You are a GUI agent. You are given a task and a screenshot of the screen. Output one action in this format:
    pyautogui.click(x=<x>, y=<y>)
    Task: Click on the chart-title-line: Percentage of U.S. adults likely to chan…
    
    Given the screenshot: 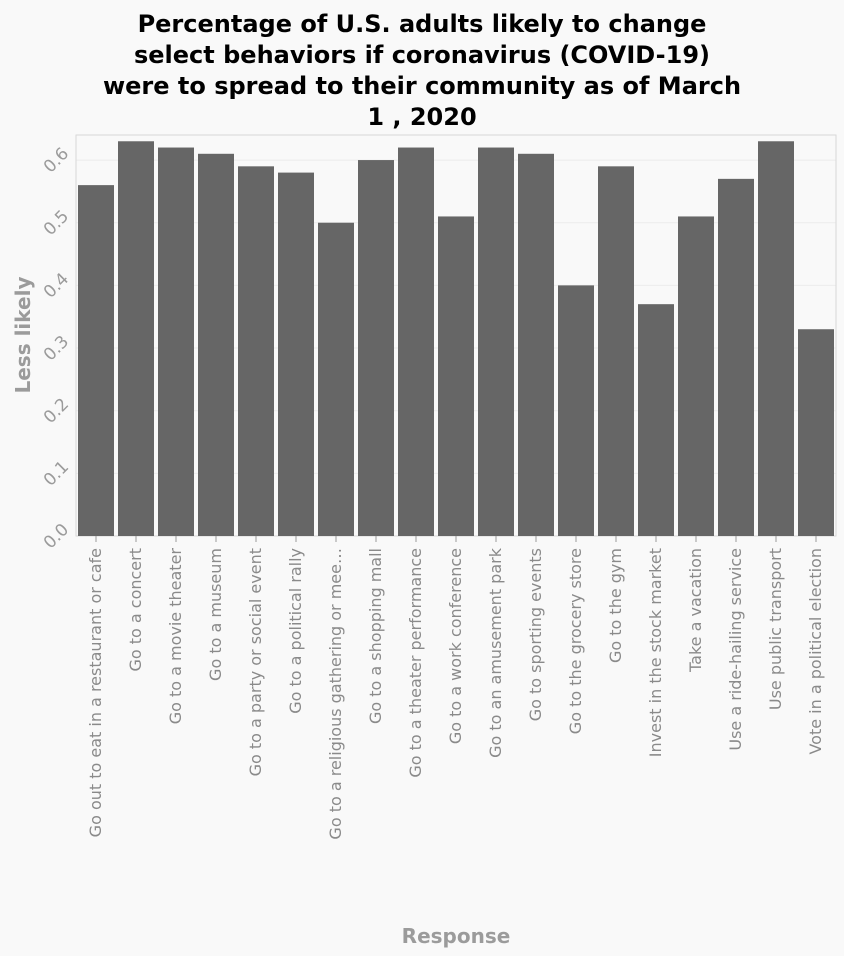 What is the action you would take?
    pyautogui.click(x=422, y=24)
    